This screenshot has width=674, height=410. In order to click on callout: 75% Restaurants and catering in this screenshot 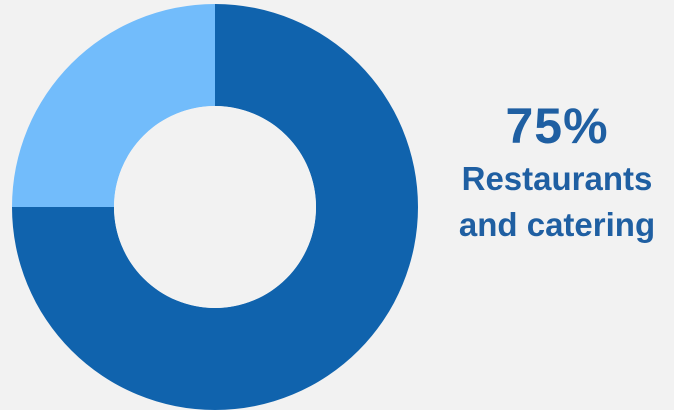, I will do `click(557, 172)`.